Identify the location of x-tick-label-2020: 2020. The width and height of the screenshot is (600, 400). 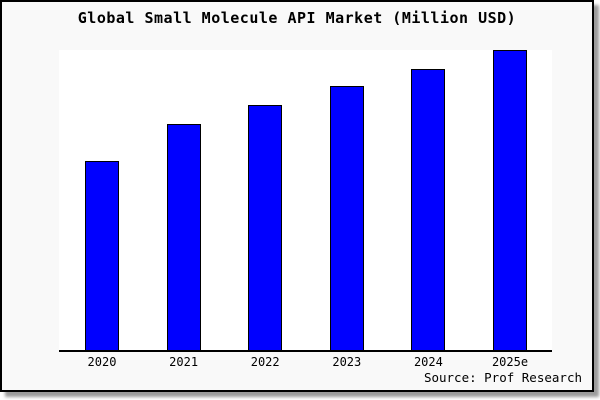
(102, 362).